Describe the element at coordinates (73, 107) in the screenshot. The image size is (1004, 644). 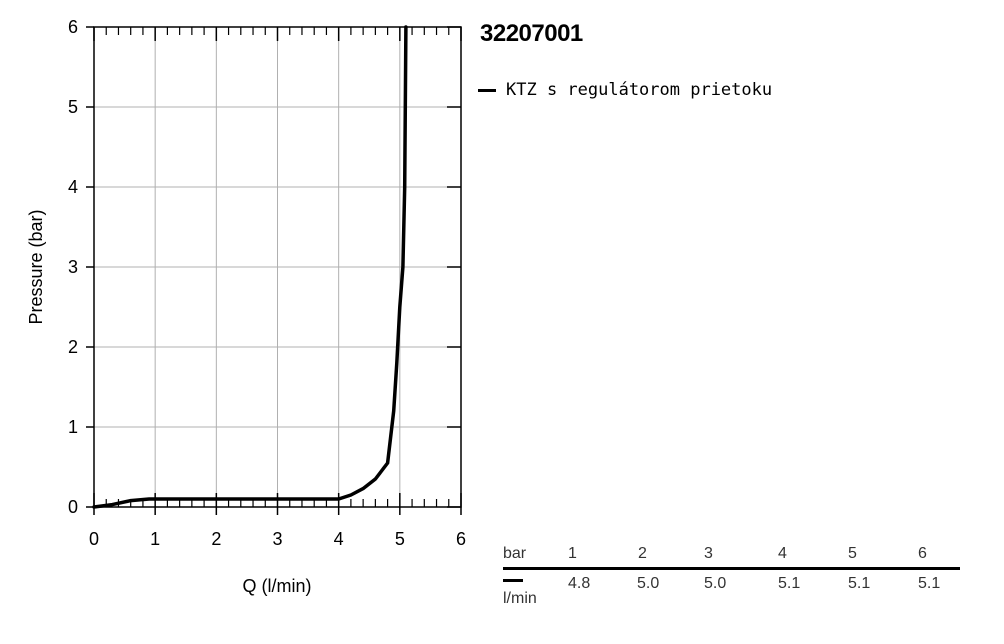
I see `y-tick-label: 5` at that location.